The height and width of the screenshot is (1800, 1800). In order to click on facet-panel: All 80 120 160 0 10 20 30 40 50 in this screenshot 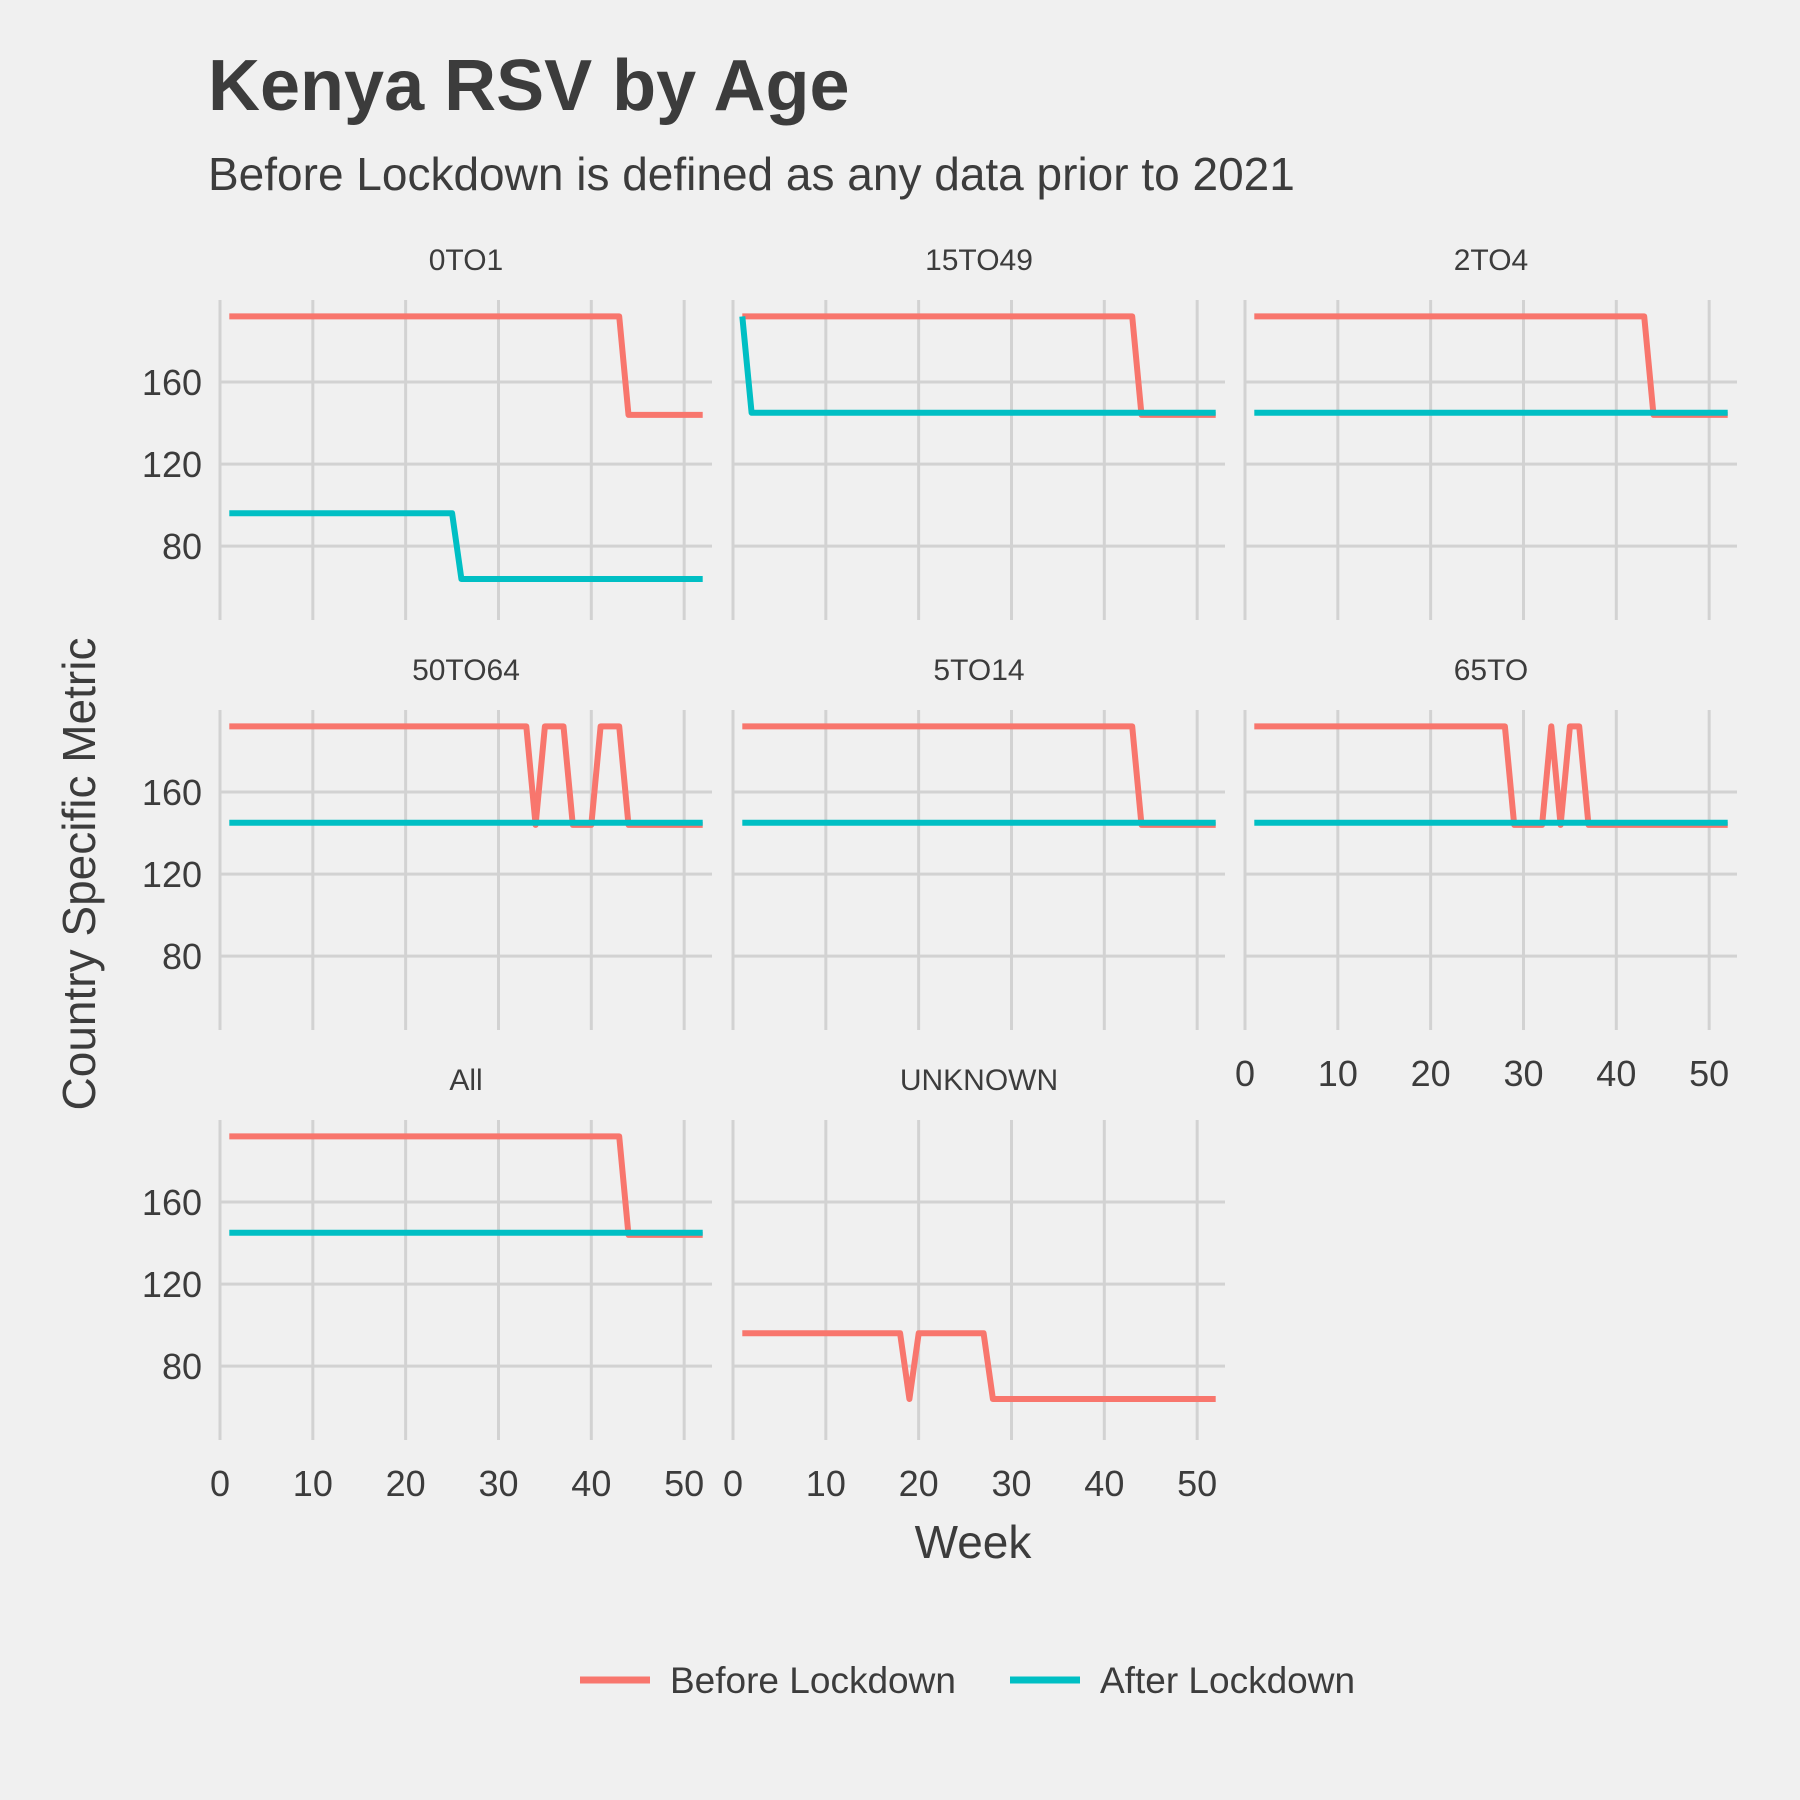, I will do `click(427, 1284)`.